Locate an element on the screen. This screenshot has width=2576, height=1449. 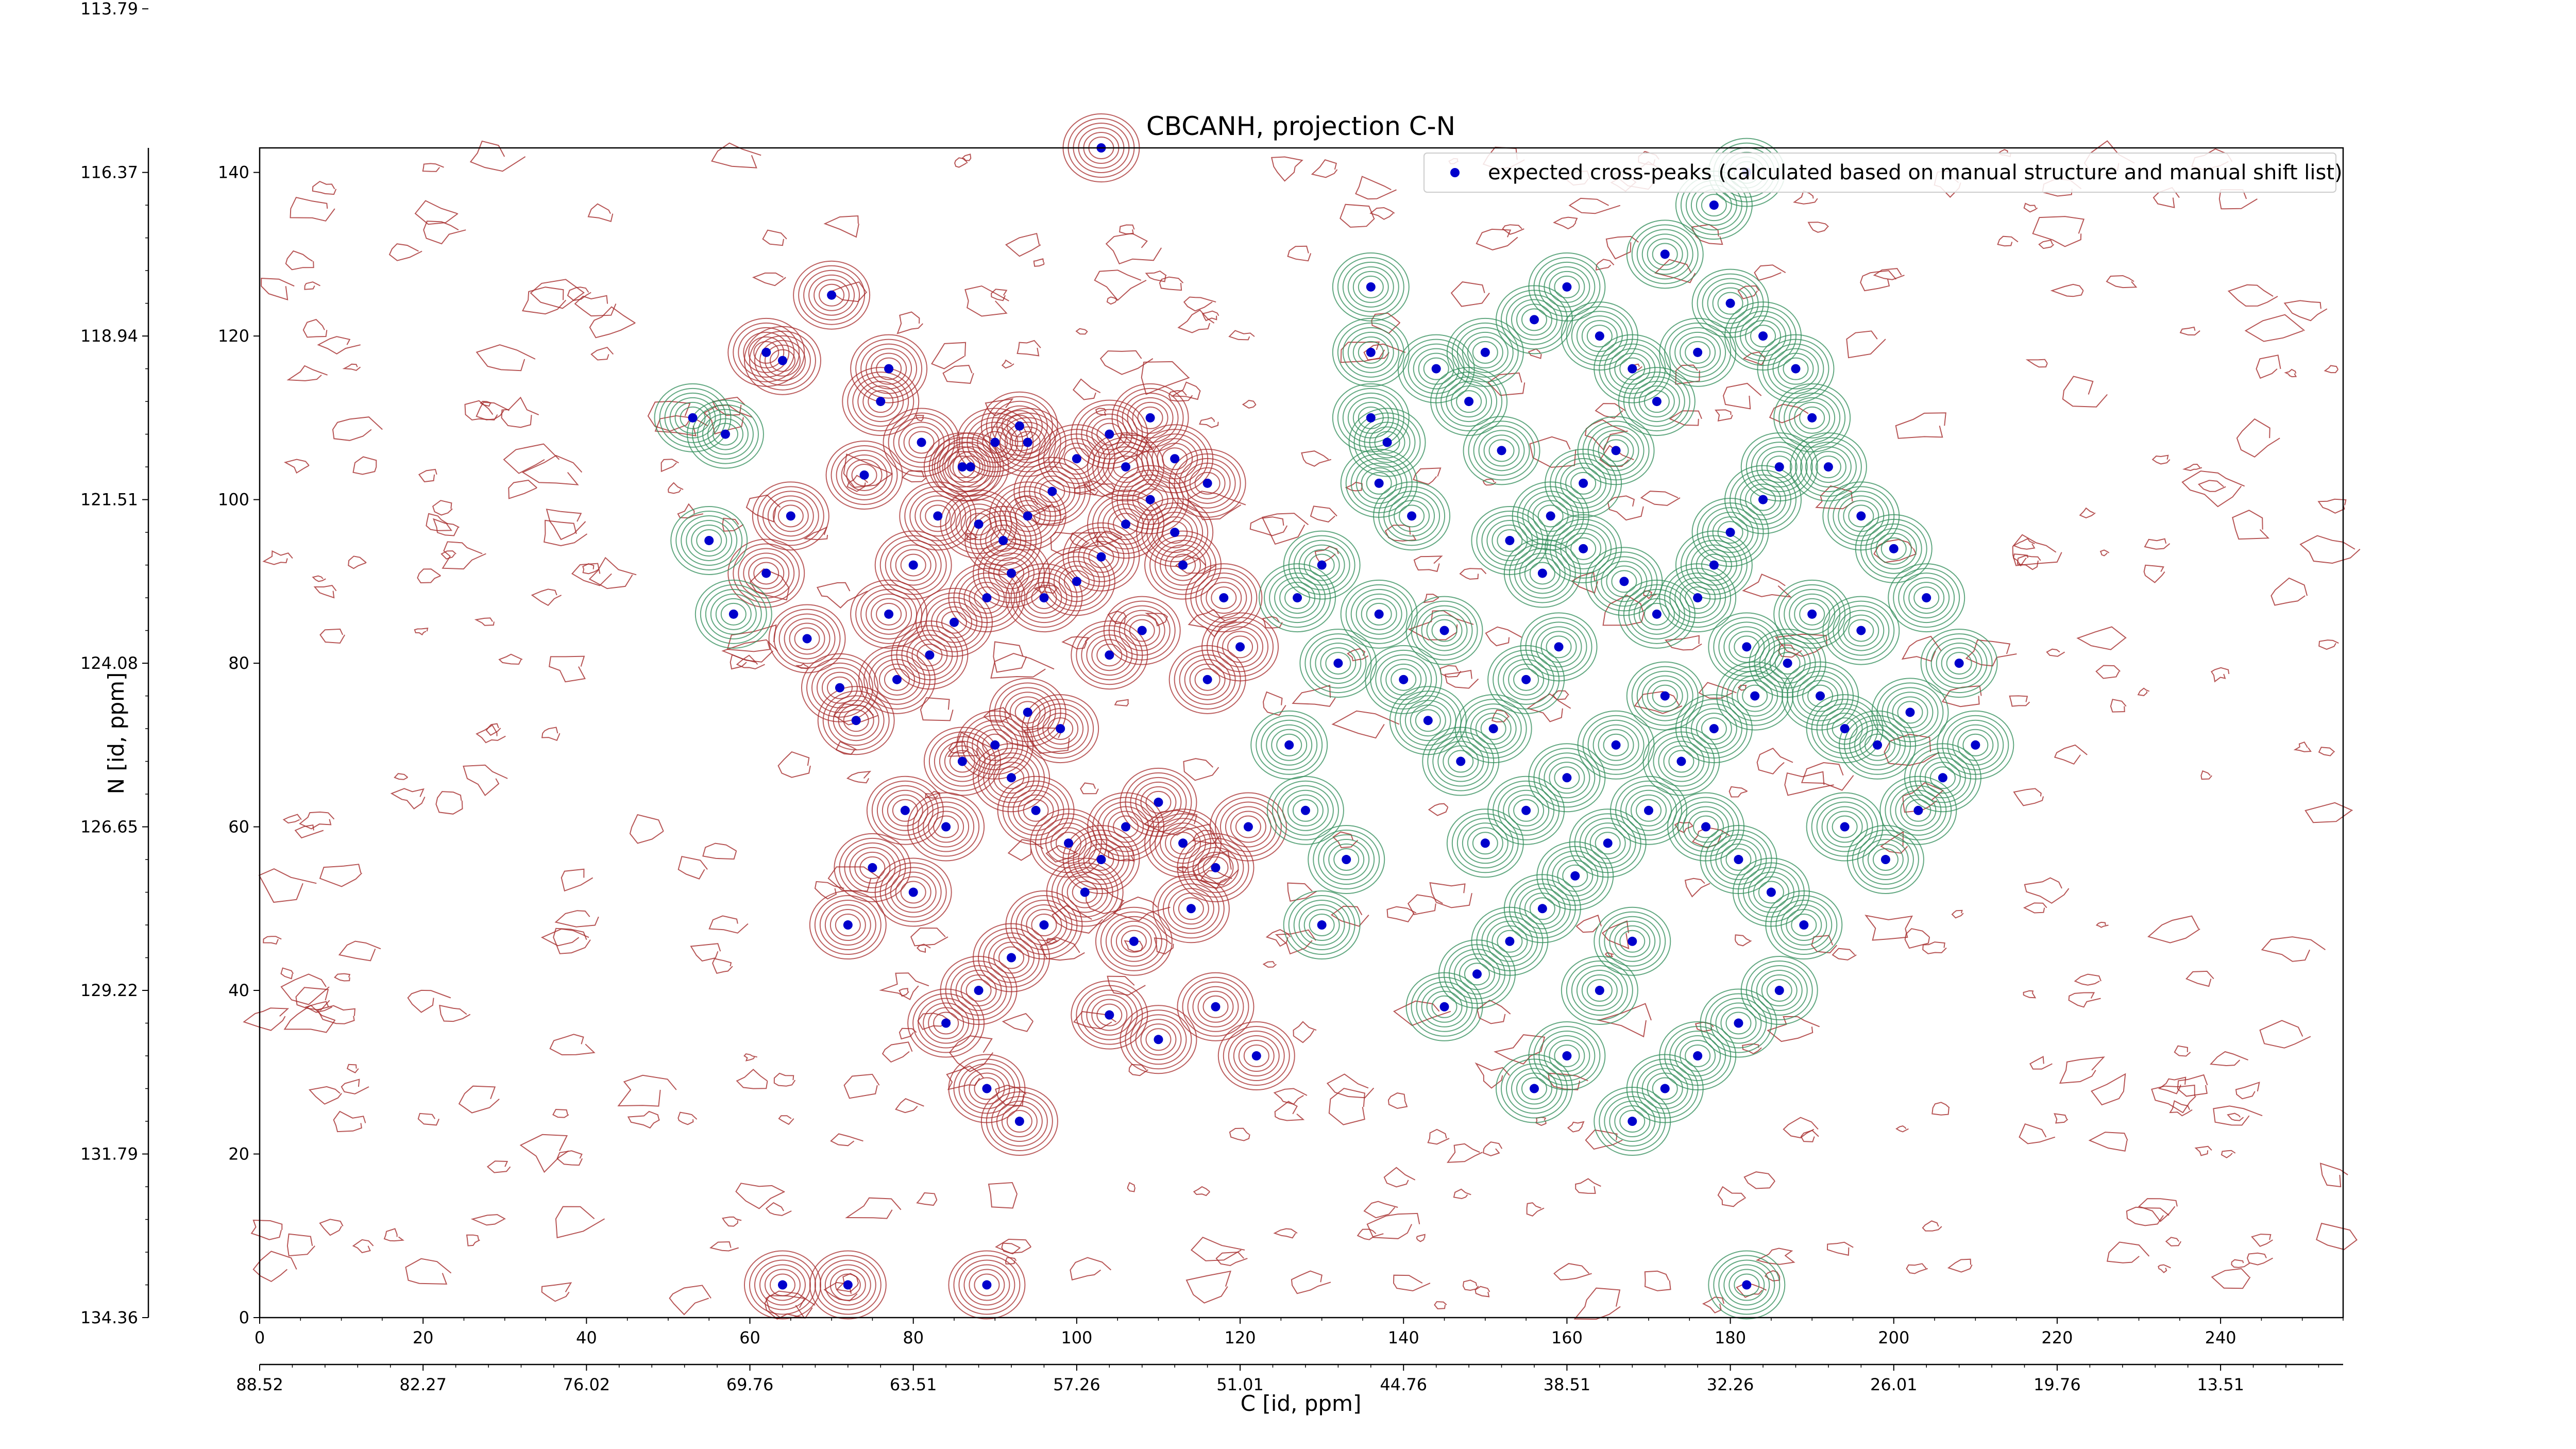
x-index-tick-label: 180 is located at coordinates (1730, 1337).